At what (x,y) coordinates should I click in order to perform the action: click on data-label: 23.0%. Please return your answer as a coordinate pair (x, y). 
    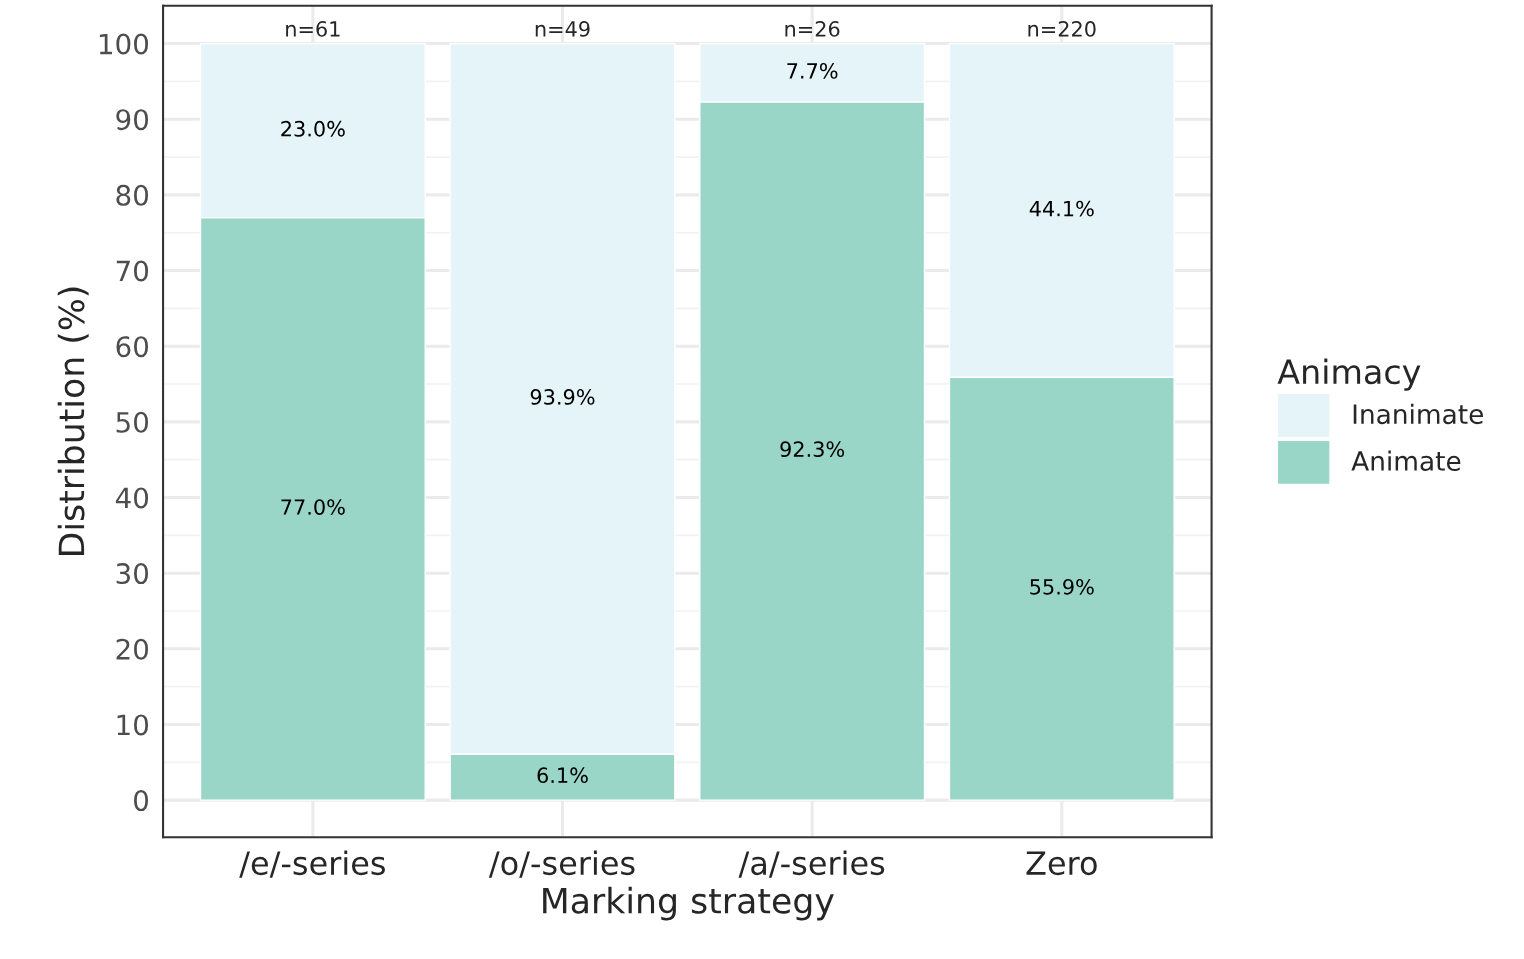
    Looking at the image, I should click on (313, 128).